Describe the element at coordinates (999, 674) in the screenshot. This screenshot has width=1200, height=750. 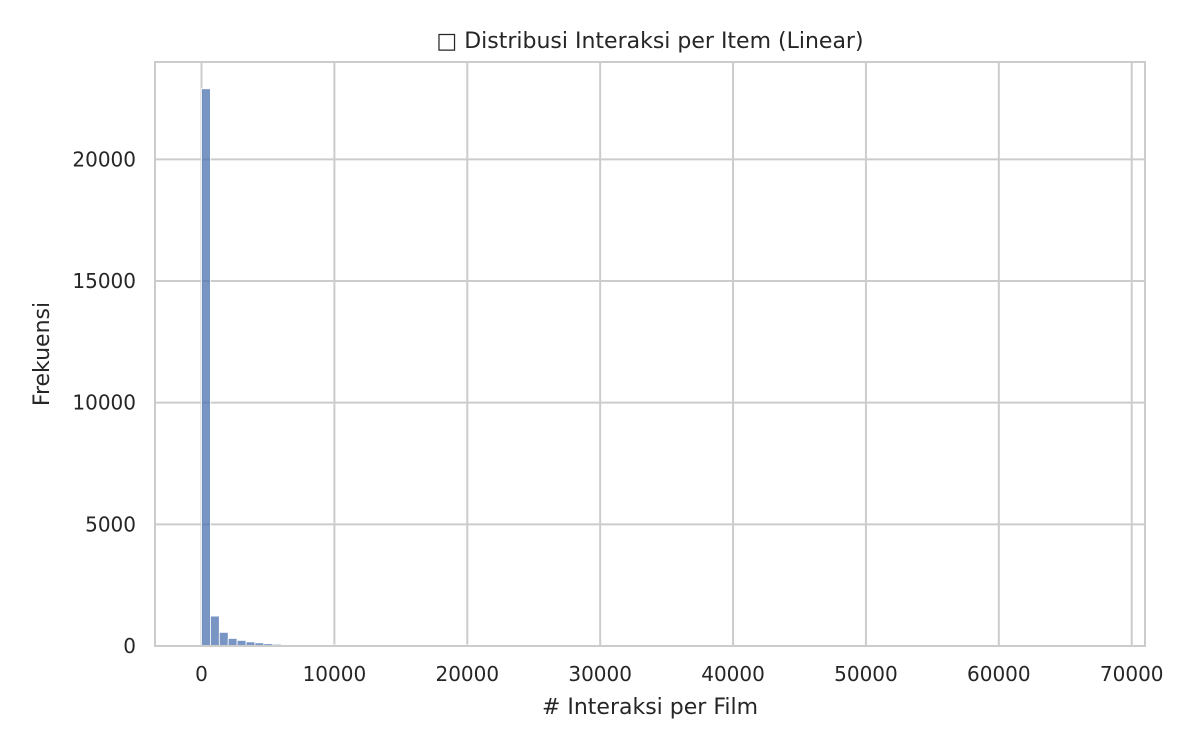
I see `x-tick-label: 60000` at that location.